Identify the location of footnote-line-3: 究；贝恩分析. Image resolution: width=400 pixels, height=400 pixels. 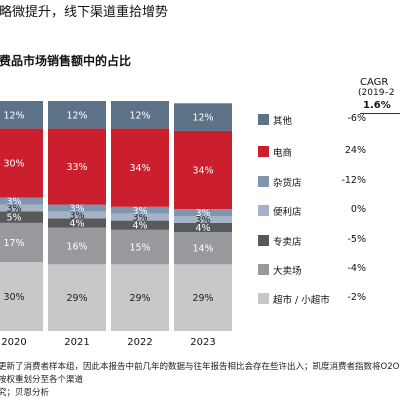
(25, 393).